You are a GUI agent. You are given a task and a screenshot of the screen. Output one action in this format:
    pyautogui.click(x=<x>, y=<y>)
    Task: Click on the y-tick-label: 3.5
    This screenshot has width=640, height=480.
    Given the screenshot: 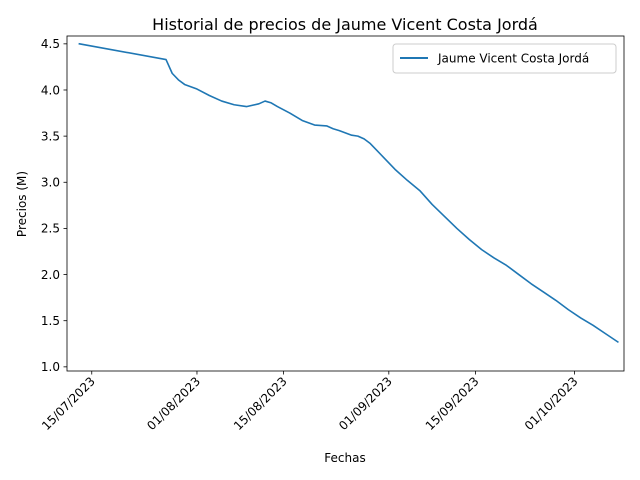 What is the action you would take?
    pyautogui.click(x=50, y=136)
    